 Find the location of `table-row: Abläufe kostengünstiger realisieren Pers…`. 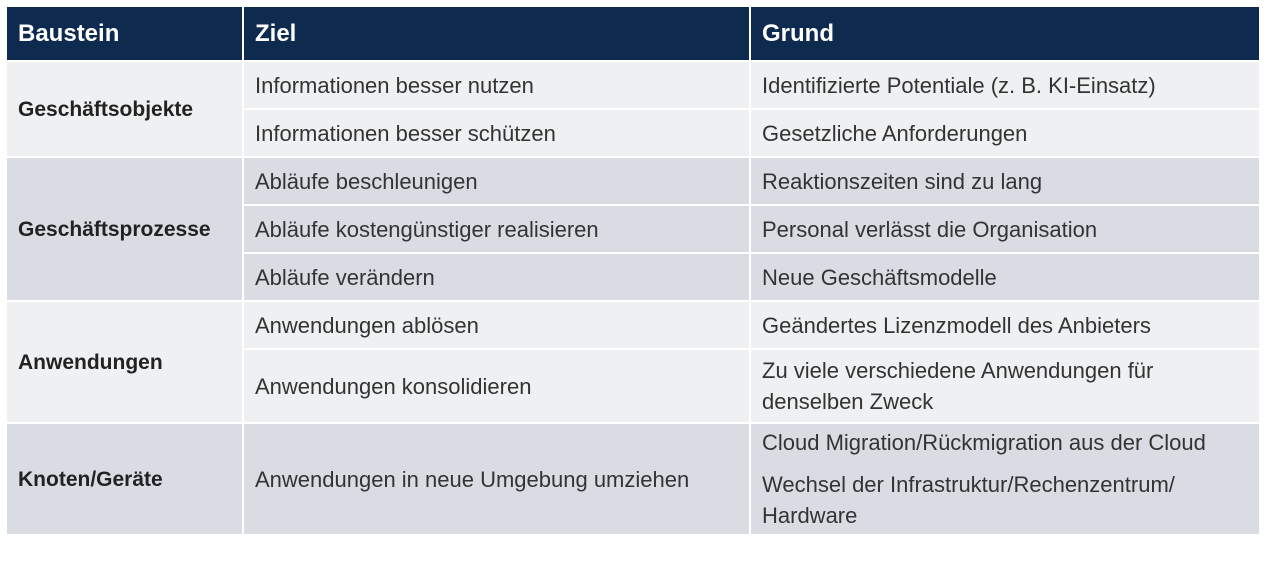

table-row: Abläufe kostengünstiger realisieren Pers… is located at coordinates (633, 229).